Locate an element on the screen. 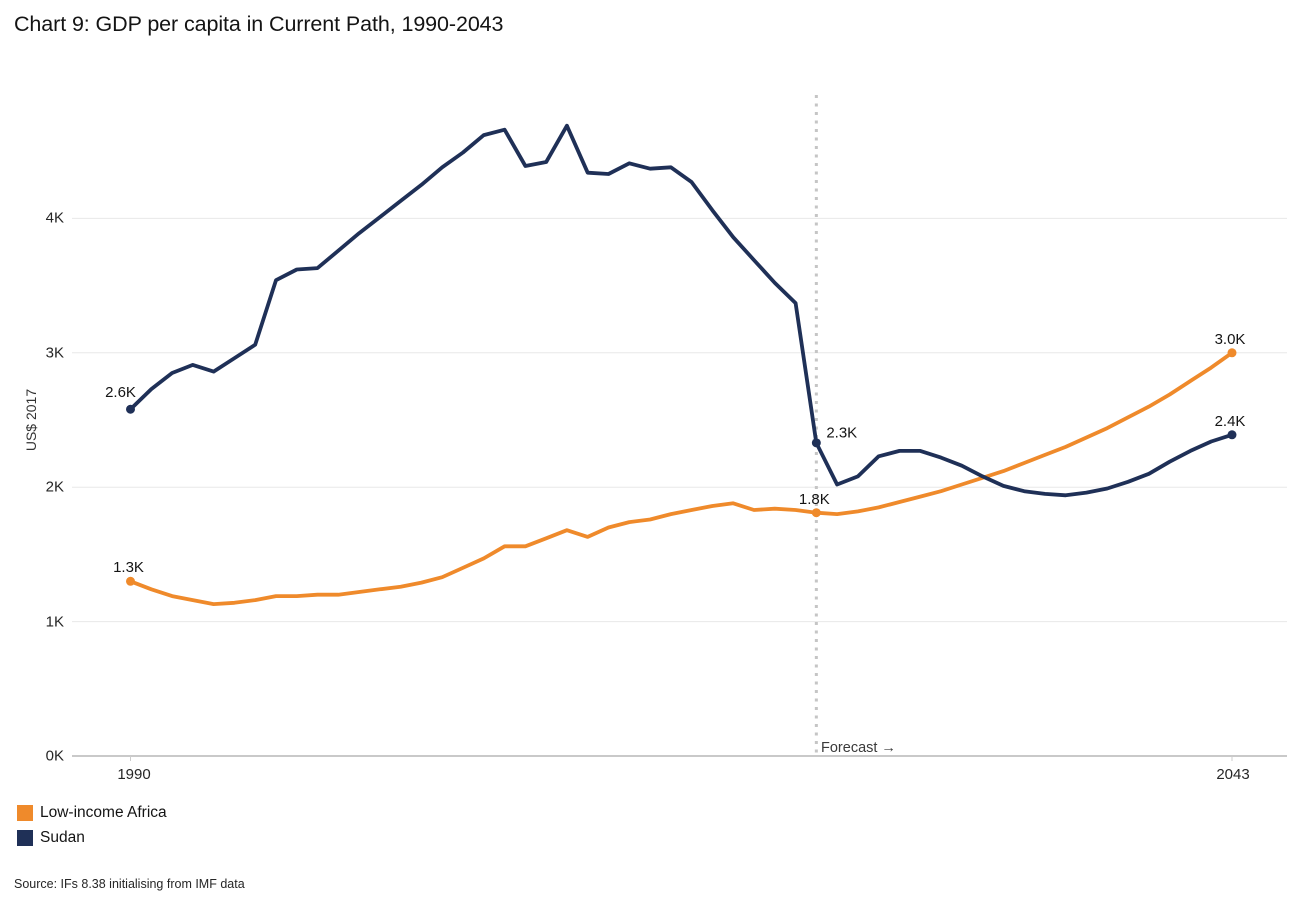 The height and width of the screenshot is (923, 1301). x-axis-label-start: 1990 is located at coordinates (134, 774).